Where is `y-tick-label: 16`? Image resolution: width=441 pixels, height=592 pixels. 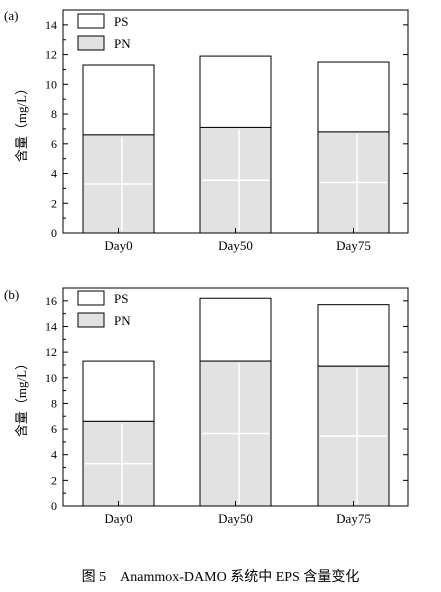
y-tick-label: 16 is located at coordinates (51, 301).